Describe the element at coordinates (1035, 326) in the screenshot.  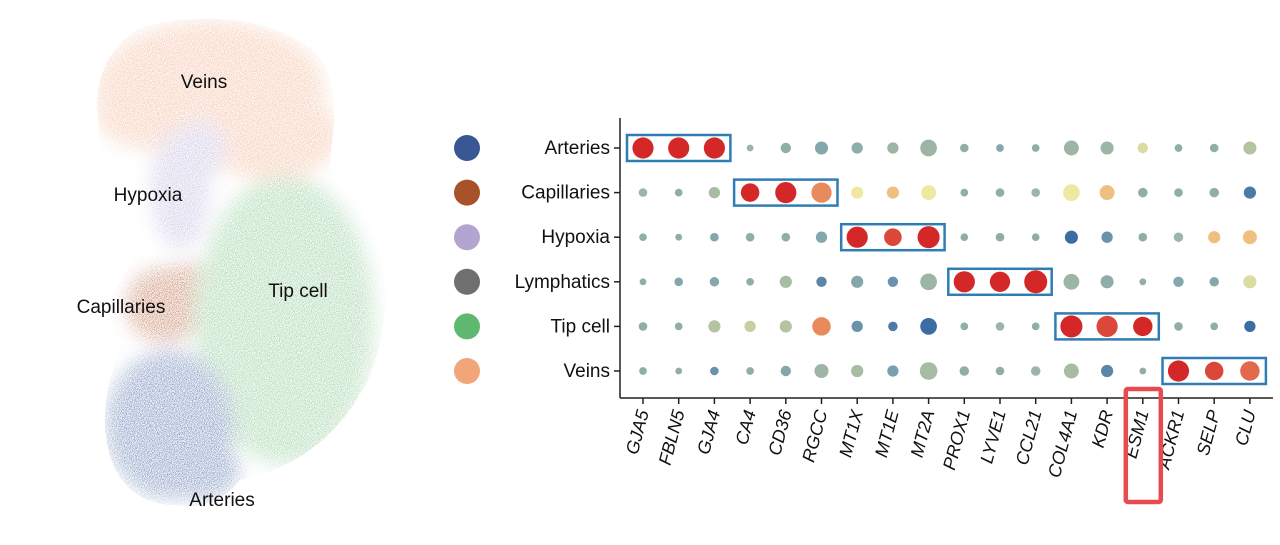
I see `dot-tip-cell-ccl21` at that location.